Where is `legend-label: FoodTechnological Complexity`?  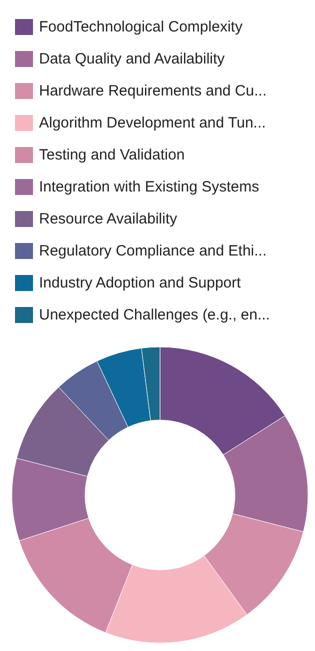 legend-label: FoodTechnological Complexity is located at coordinates (141, 27).